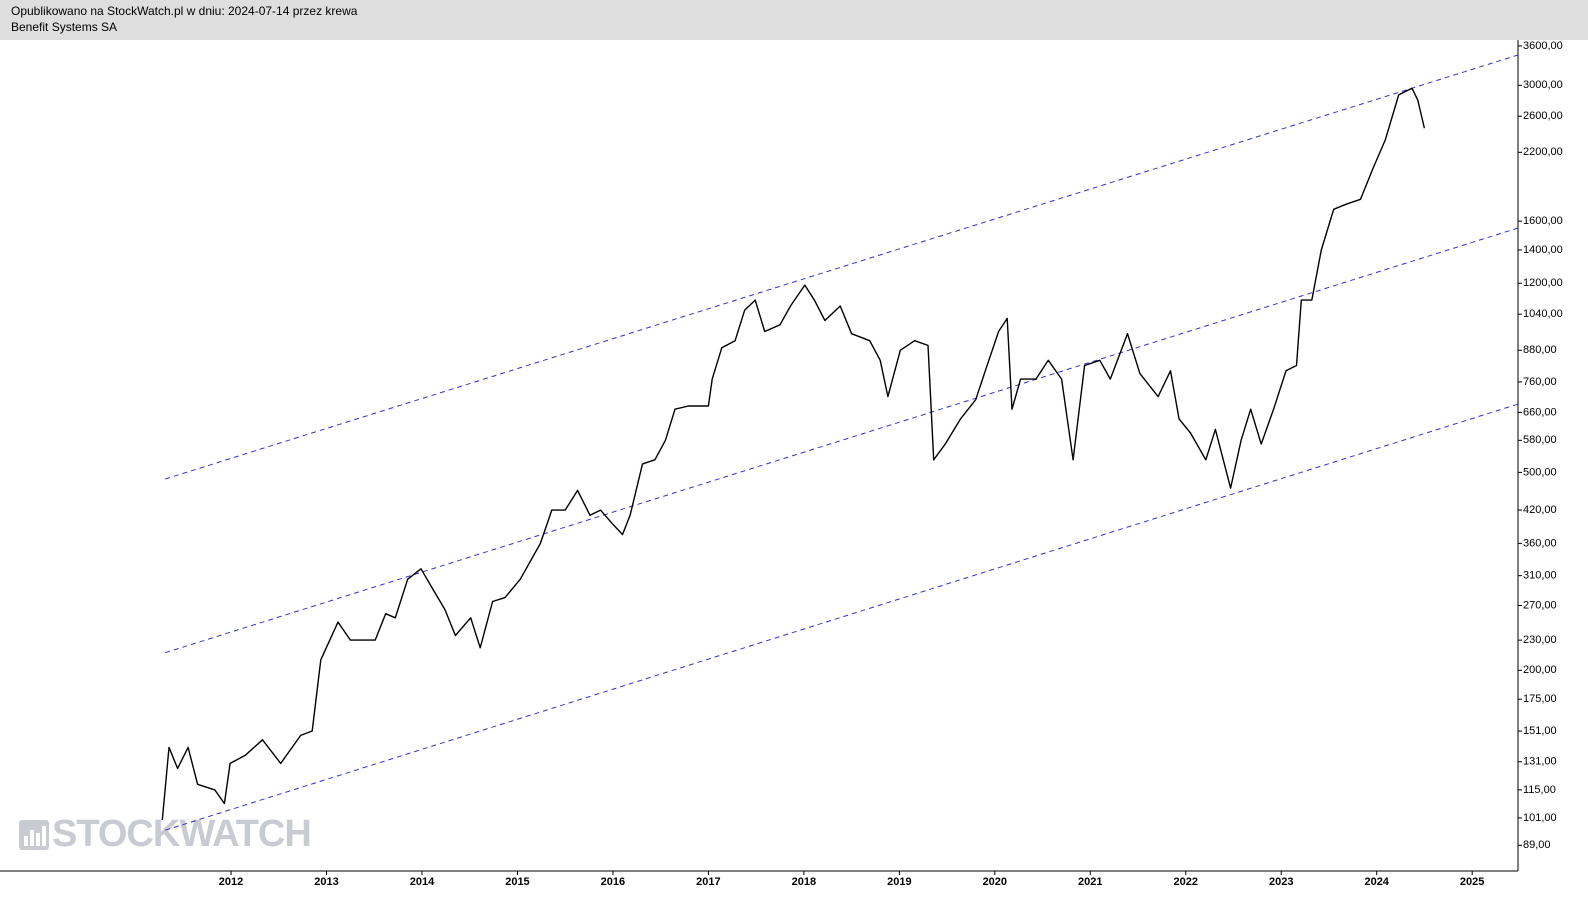 The height and width of the screenshot is (901, 1588). What do you see at coordinates (1540, 605) in the screenshot?
I see `y-tick-label: 270,00` at bounding box center [1540, 605].